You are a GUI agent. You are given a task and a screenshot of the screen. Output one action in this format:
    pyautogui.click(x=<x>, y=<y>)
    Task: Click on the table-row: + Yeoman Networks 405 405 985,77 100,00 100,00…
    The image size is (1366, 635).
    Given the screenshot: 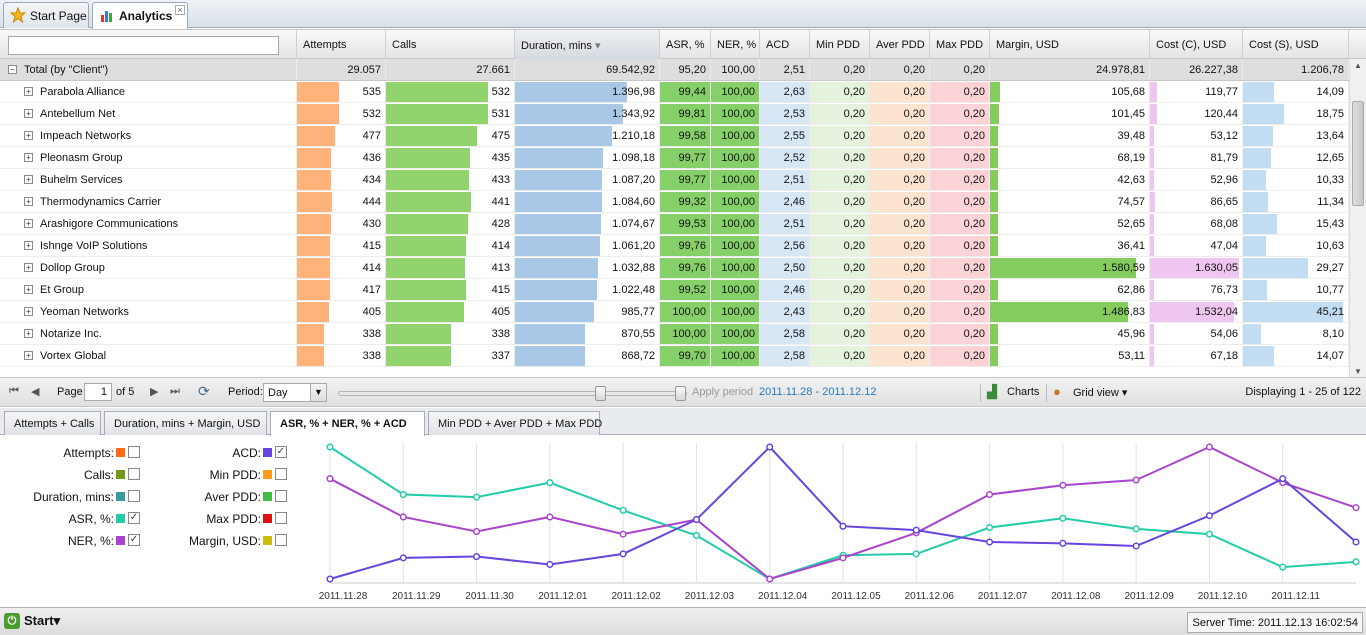 What is the action you would take?
    pyautogui.click(x=674, y=312)
    